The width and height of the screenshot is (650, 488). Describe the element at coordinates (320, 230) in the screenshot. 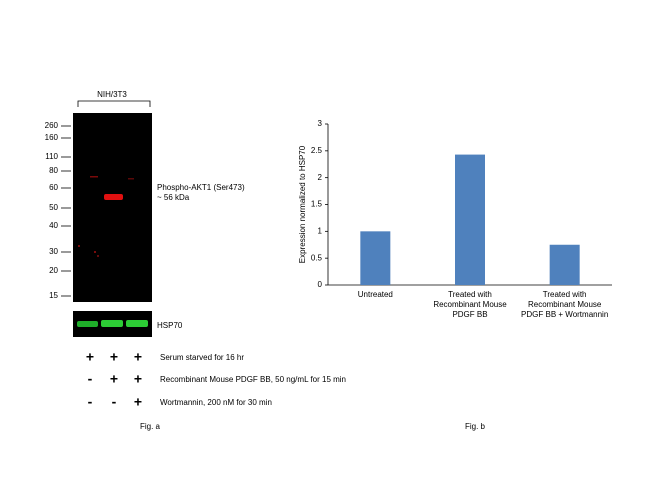

I see `y-tick-label: 1` at that location.